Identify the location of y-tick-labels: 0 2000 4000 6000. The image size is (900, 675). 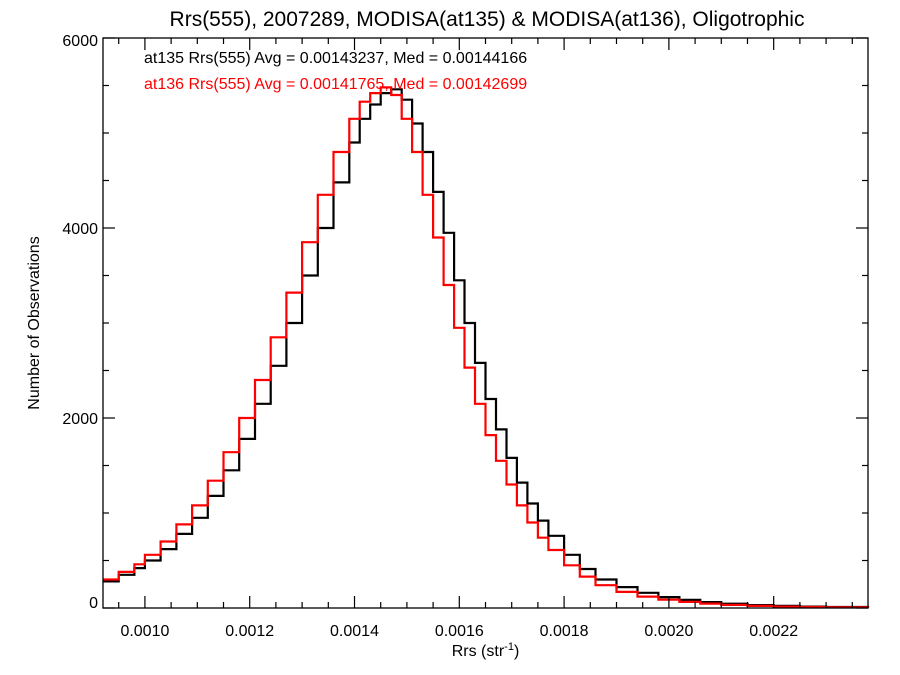
(80, 322).